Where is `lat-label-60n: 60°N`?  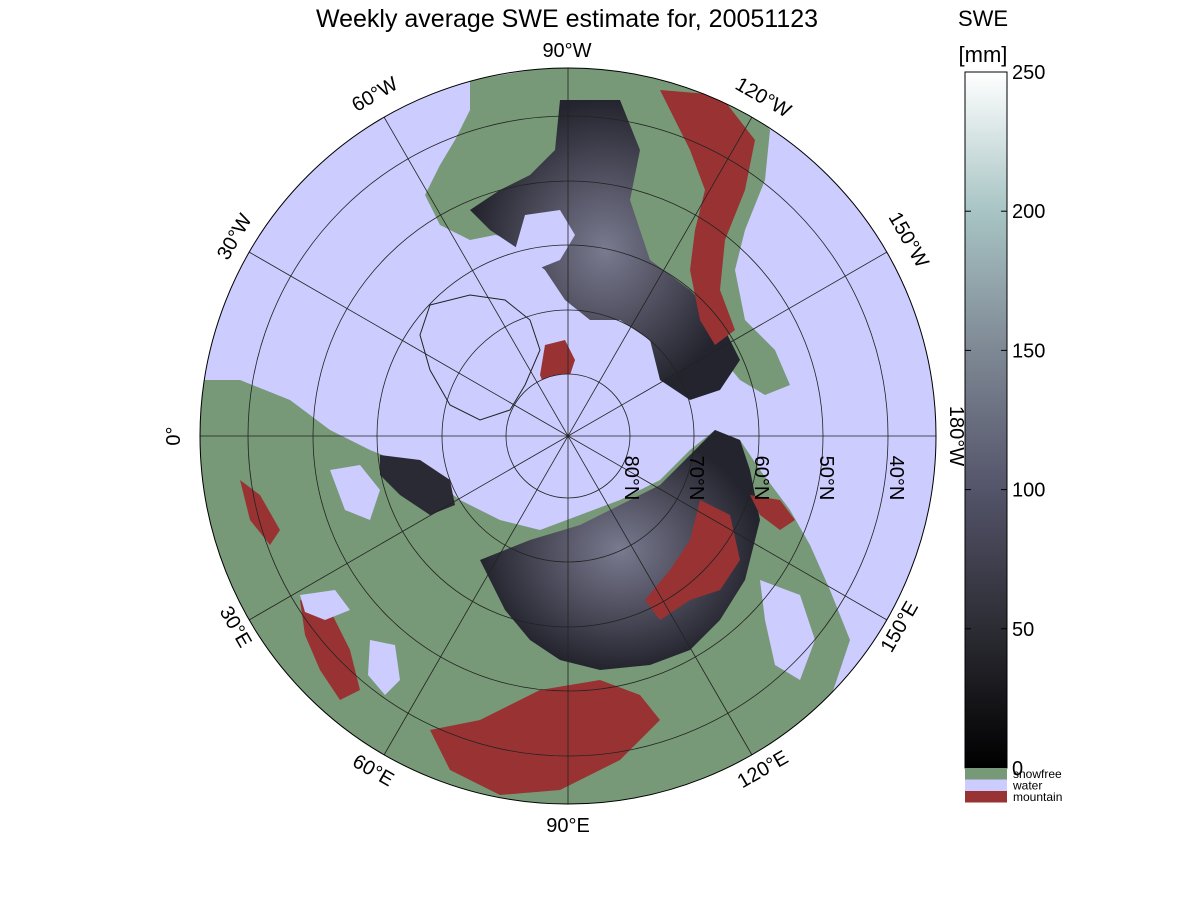
lat-label-60n: 60°N is located at coordinates (761, 478).